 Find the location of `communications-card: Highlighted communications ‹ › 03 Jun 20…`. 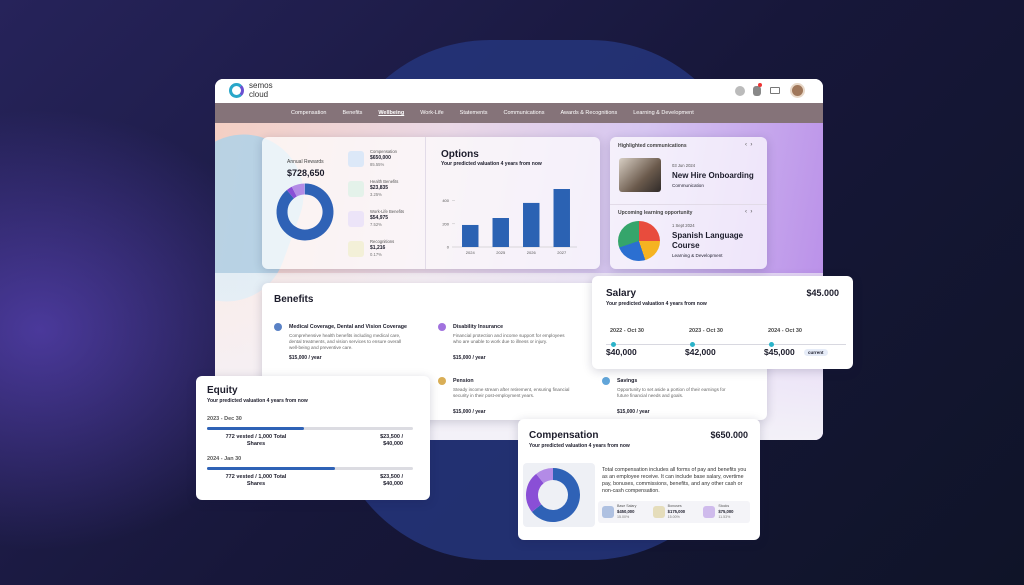

communications-card: Highlighted communications ‹ › 03 Jun 20… is located at coordinates (688, 203).